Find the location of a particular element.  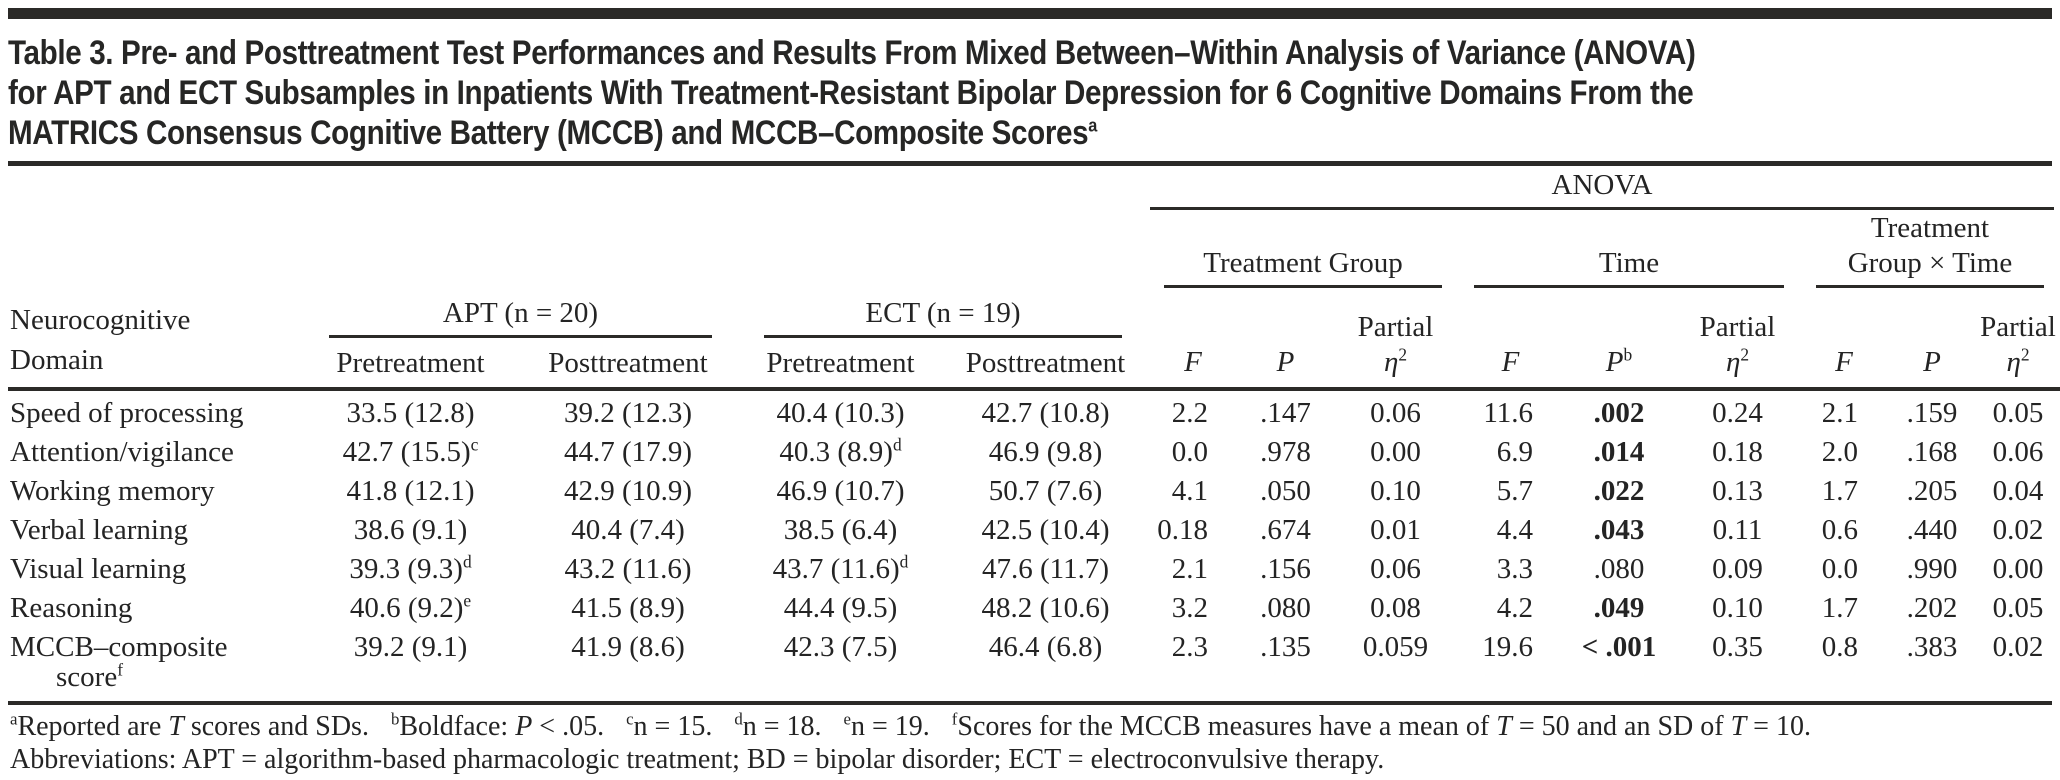

gx-p-cell: .205 is located at coordinates (1932, 491).